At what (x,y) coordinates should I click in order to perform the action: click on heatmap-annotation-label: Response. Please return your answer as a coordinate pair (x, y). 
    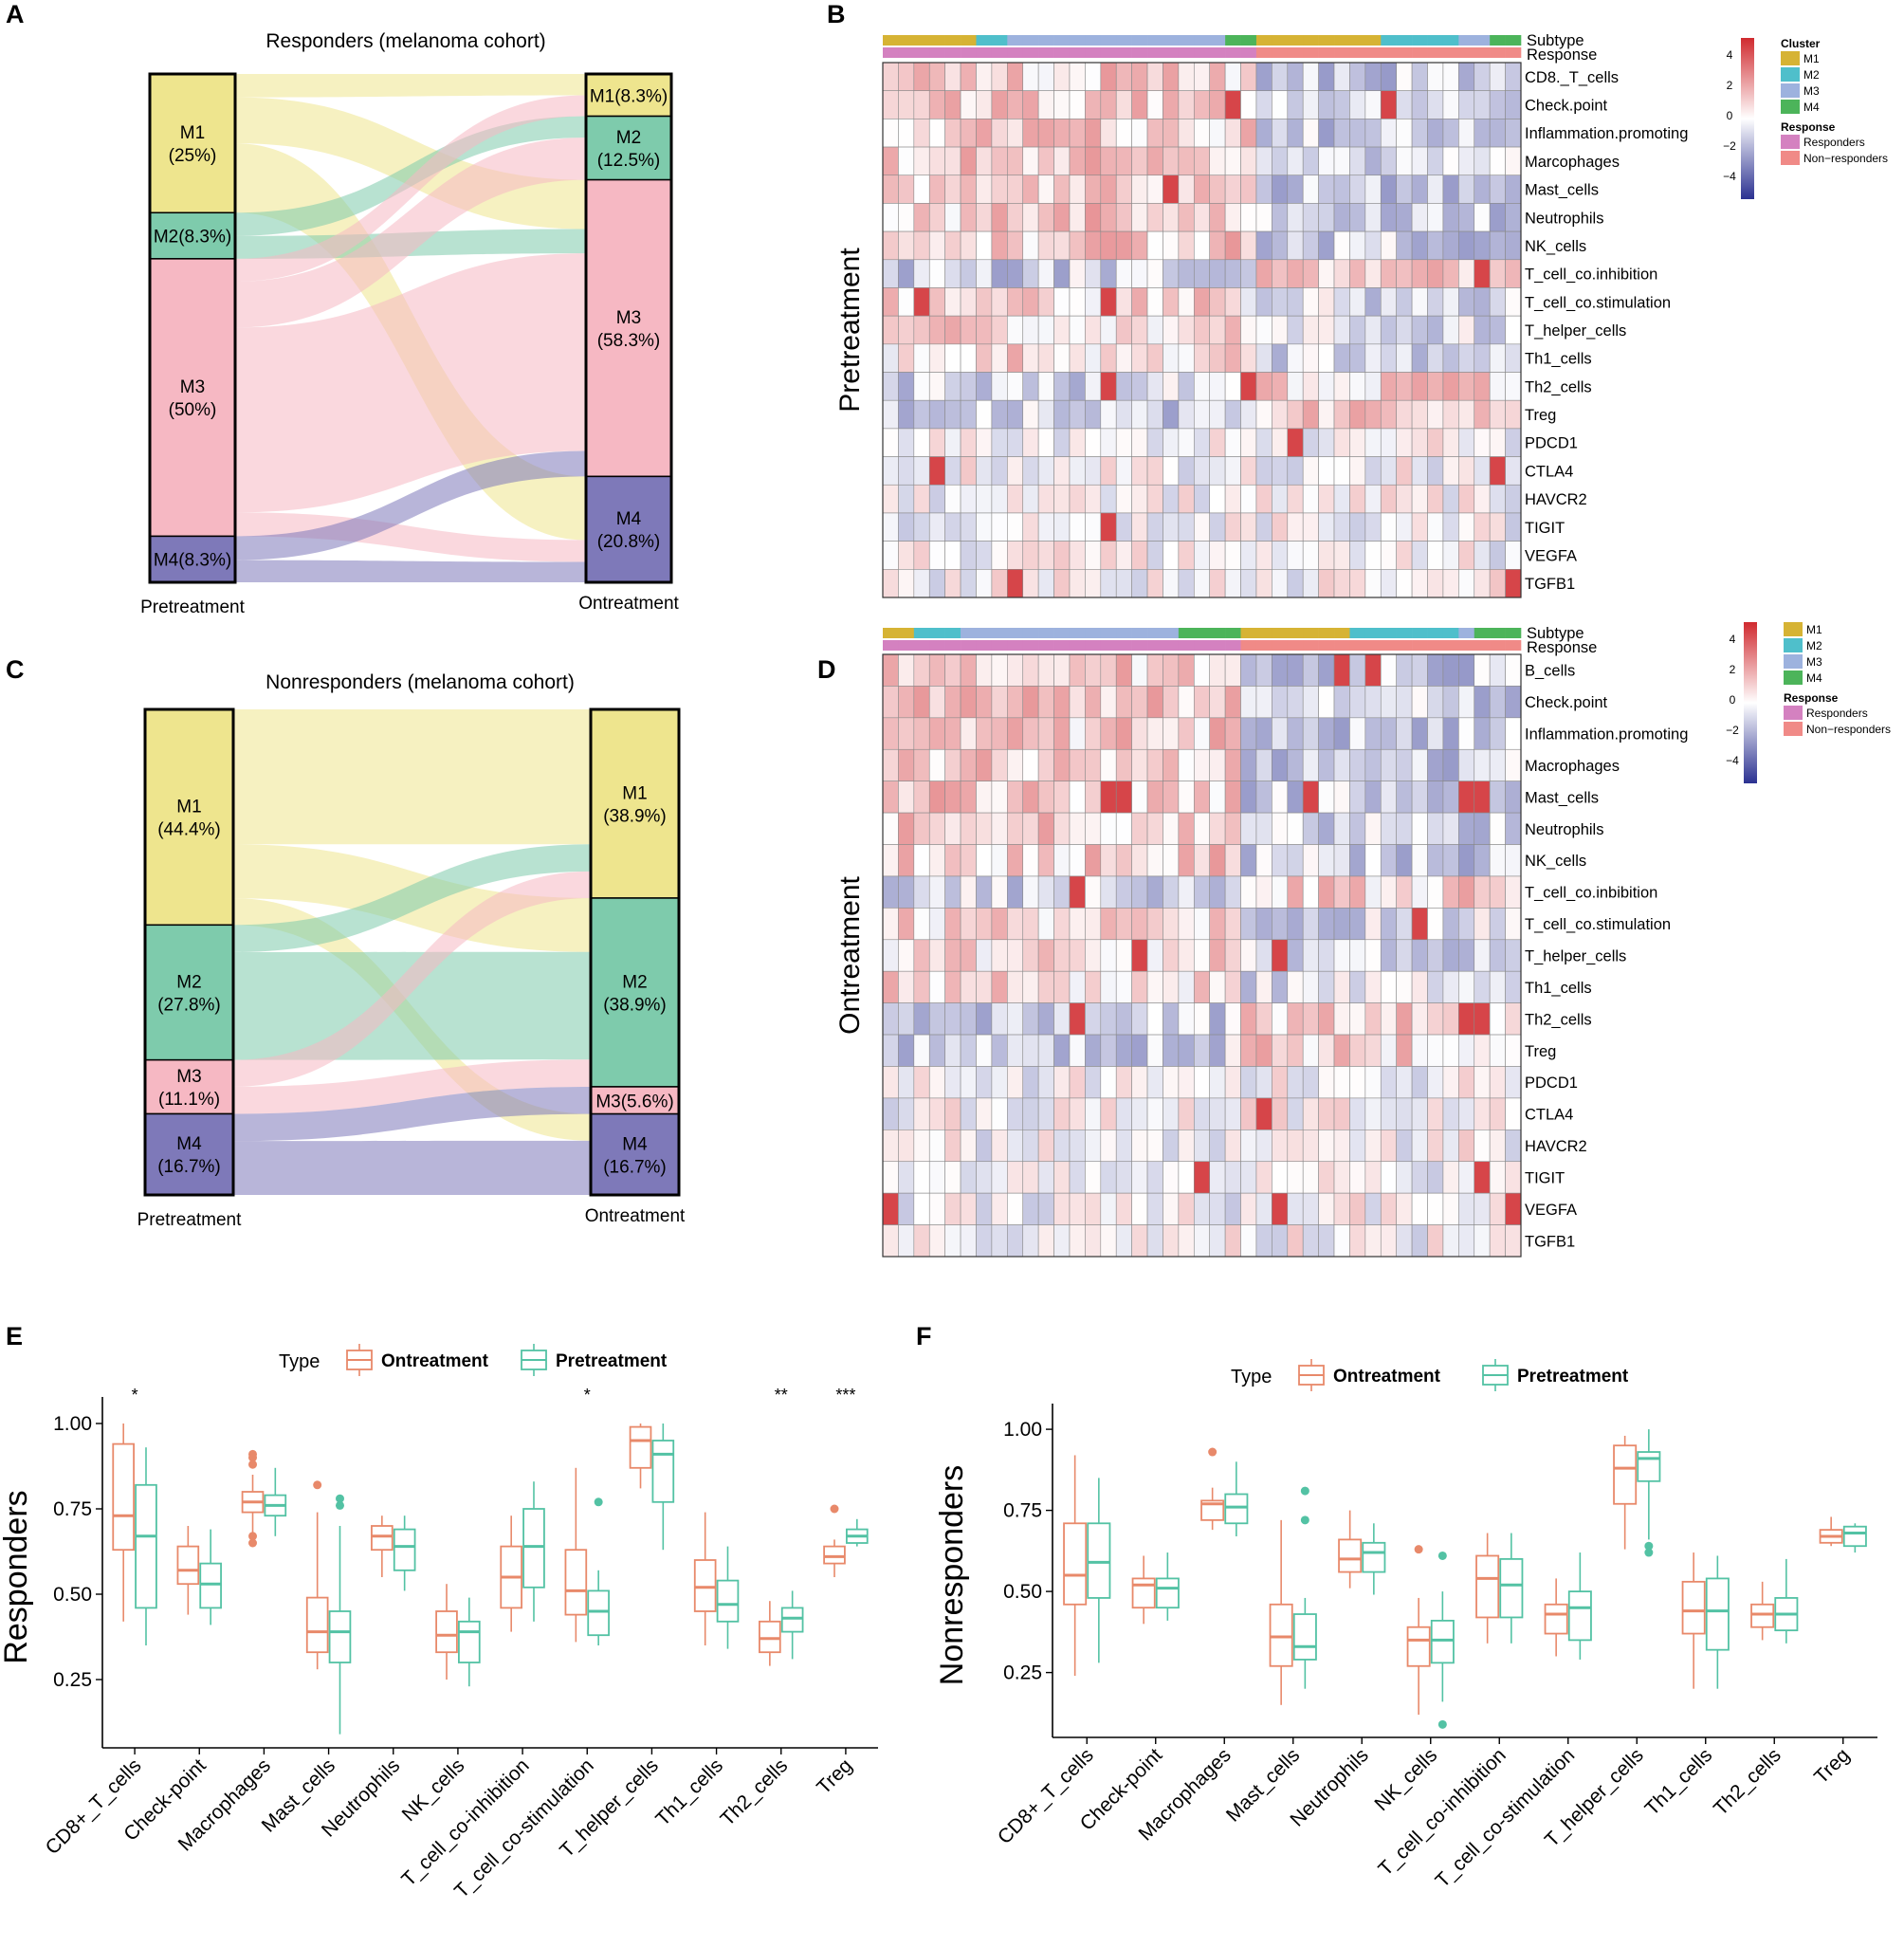
    Looking at the image, I should click on (1562, 647).